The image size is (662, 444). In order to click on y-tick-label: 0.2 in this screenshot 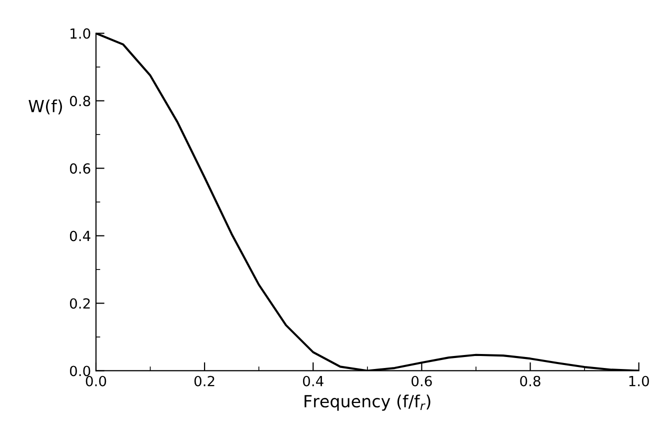, I will do `click(80, 303)`.